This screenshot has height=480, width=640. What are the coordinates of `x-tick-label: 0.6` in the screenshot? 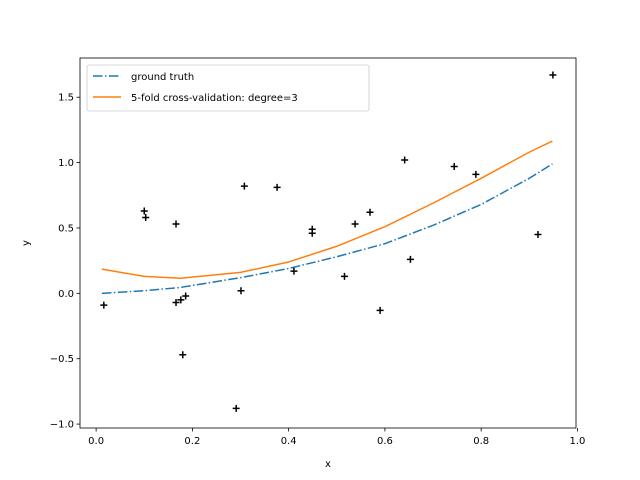 It's located at (385, 441).